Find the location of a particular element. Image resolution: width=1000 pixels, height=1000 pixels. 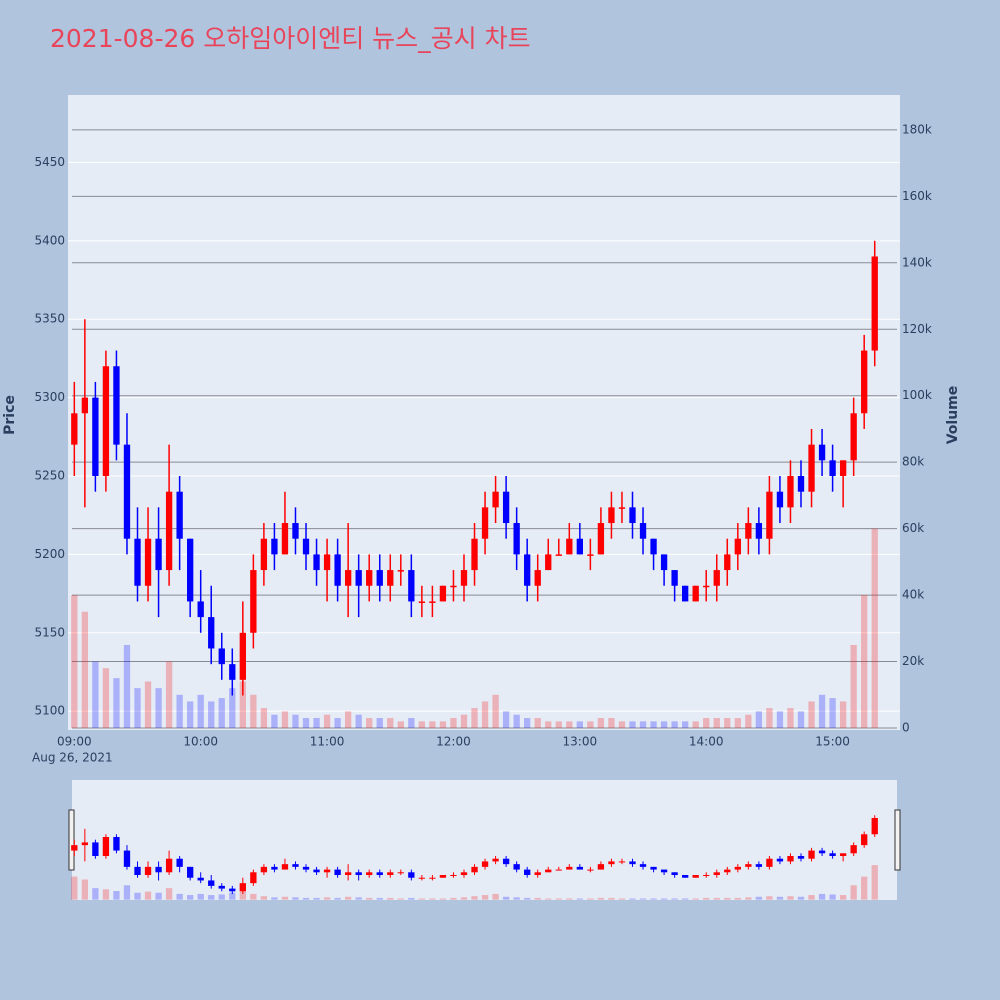

y2-tick-label: 20k is located at coordinates (913, 661).